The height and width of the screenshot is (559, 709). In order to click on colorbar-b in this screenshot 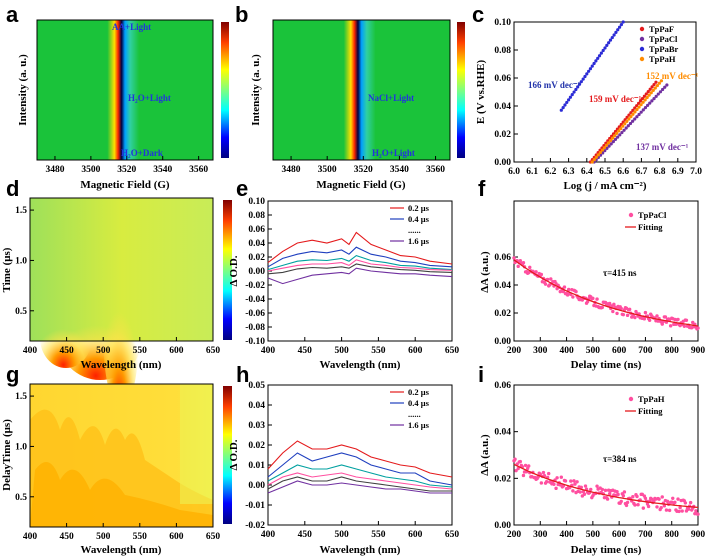, I will do `click(461, 90)`.